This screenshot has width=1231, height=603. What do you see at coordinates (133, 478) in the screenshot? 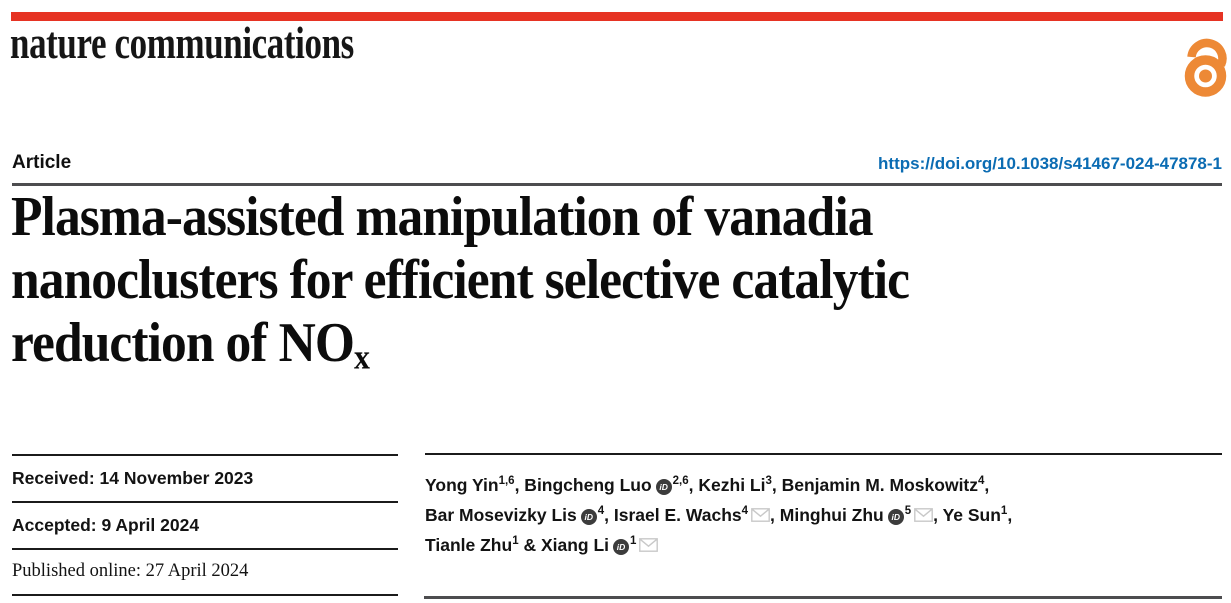
I see `received-date: Received: 14 November 2023` at bounding box center [133, 478].